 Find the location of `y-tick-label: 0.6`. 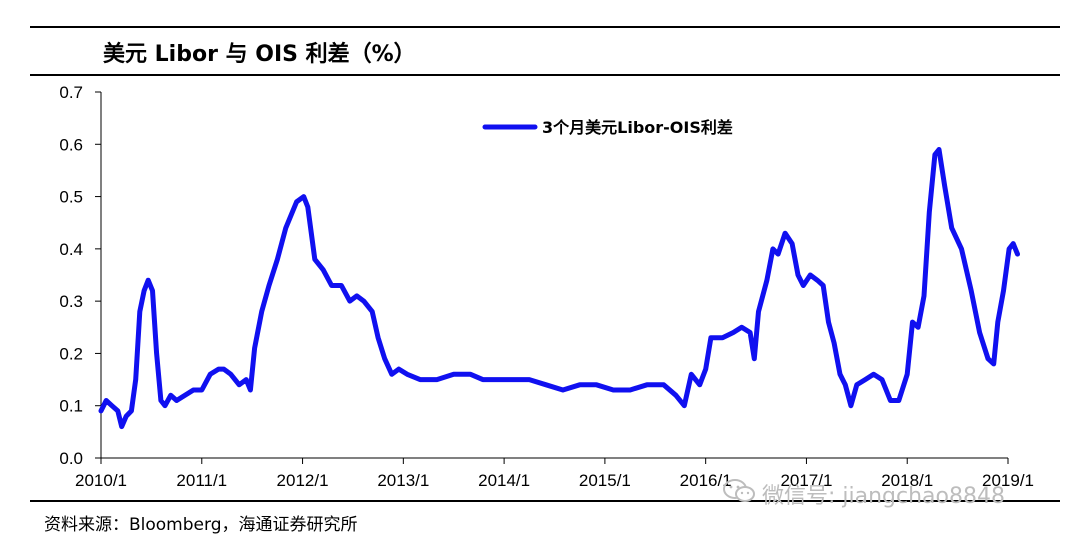

y-tick-label: 0.6 is located at coordinates (71, 144).